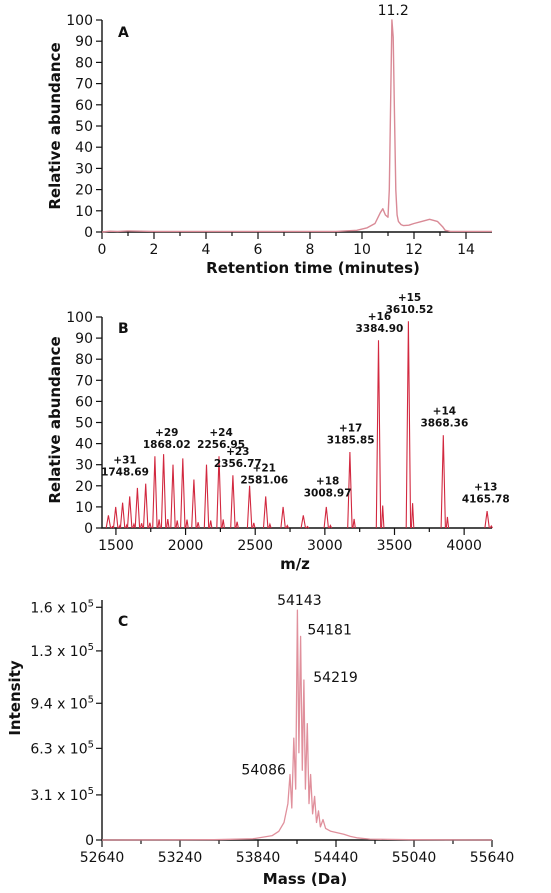  I want to click on chart-b-charge-label: +17, so click(350, 429).